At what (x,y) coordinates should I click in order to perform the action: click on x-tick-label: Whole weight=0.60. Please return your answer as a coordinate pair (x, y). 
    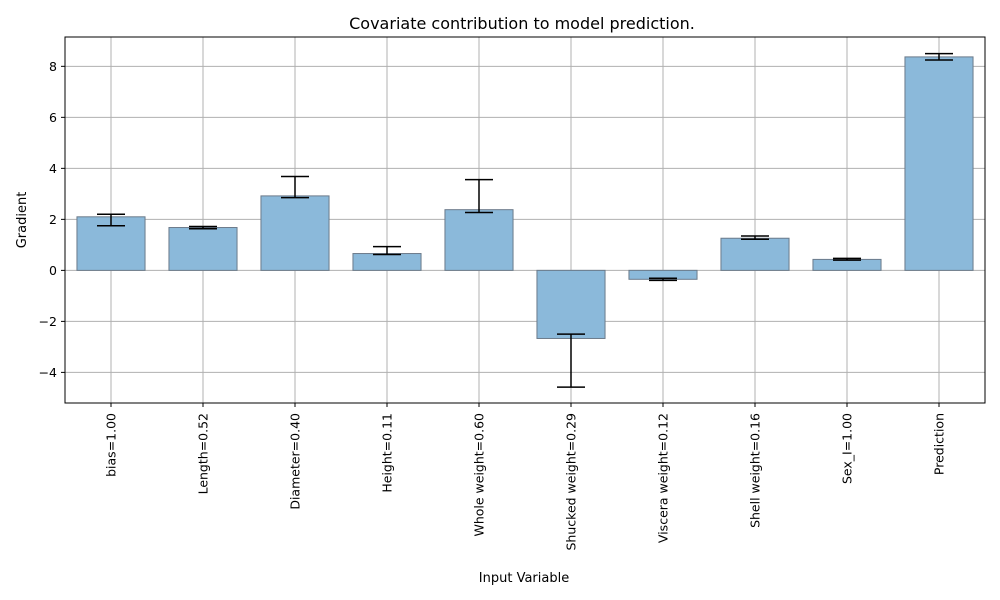
    Looking at the image, I should click on (479, 475).